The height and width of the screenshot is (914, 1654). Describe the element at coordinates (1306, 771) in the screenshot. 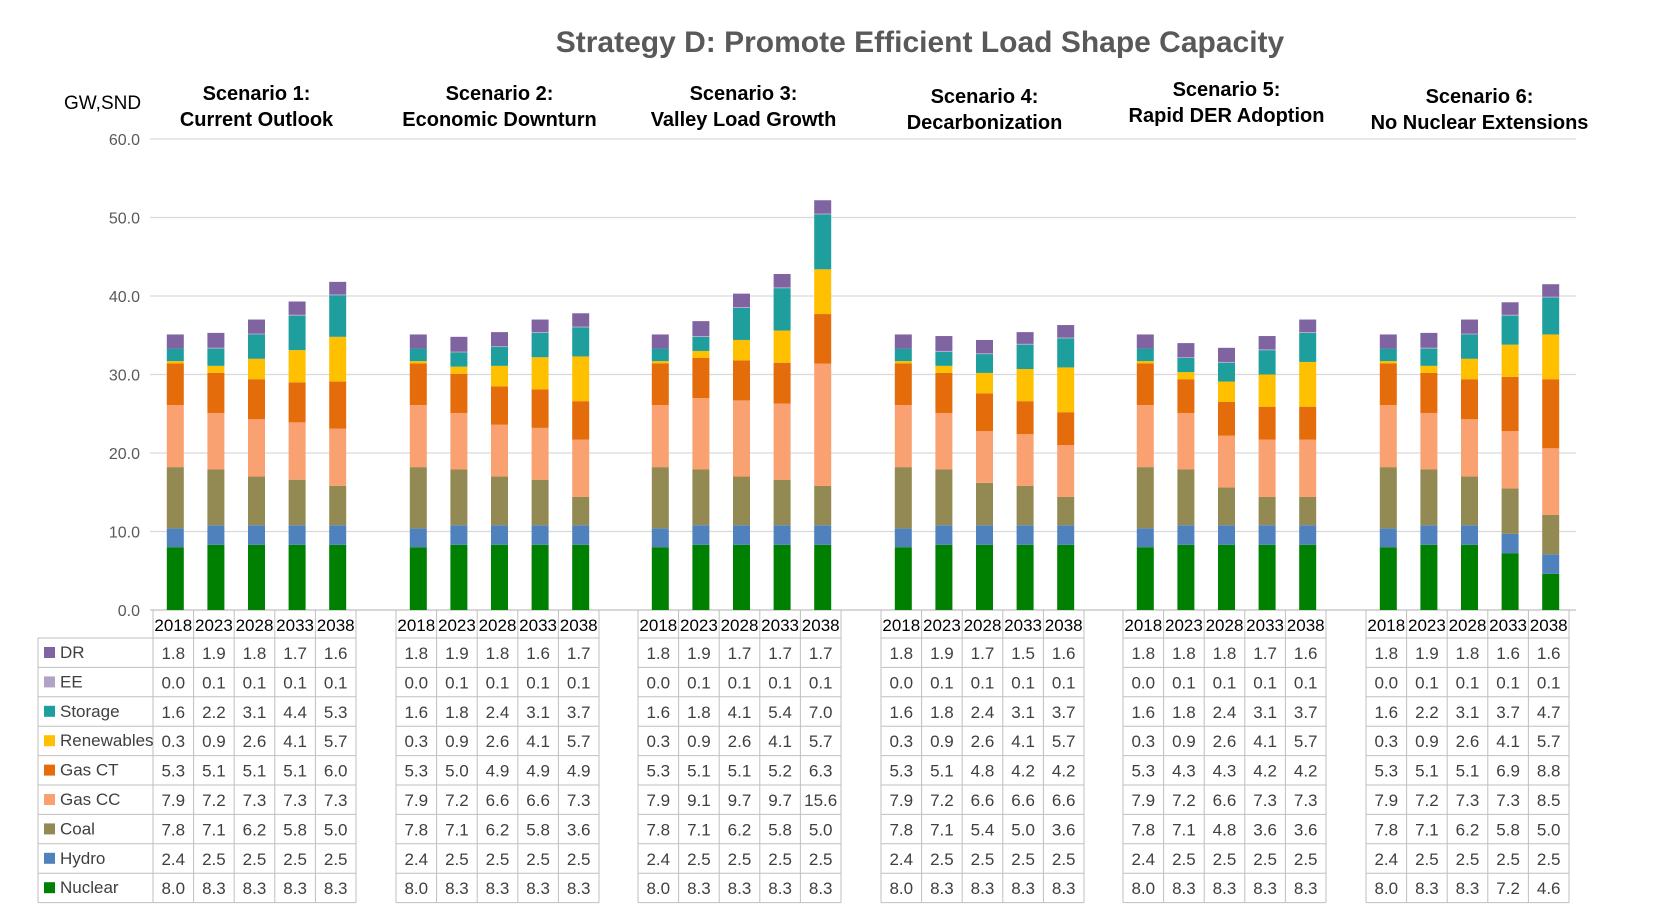

I see `data-cell: 4.2` at that location.